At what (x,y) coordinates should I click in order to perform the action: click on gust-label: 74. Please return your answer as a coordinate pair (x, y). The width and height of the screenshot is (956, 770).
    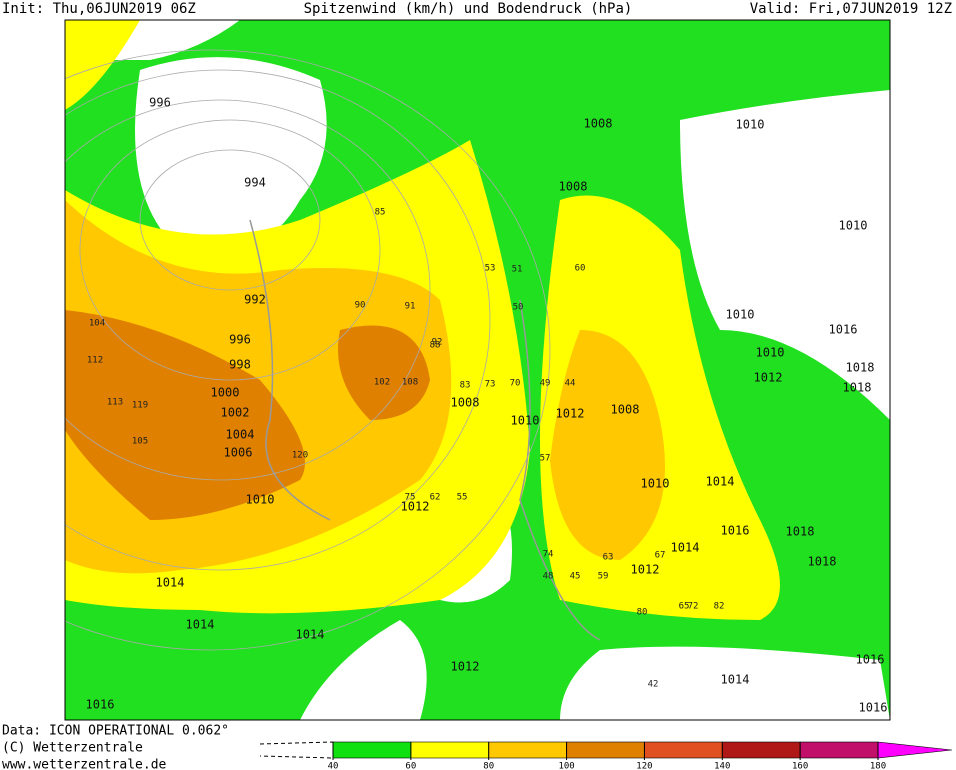
    Looking at the image, I should click on (548, 555).